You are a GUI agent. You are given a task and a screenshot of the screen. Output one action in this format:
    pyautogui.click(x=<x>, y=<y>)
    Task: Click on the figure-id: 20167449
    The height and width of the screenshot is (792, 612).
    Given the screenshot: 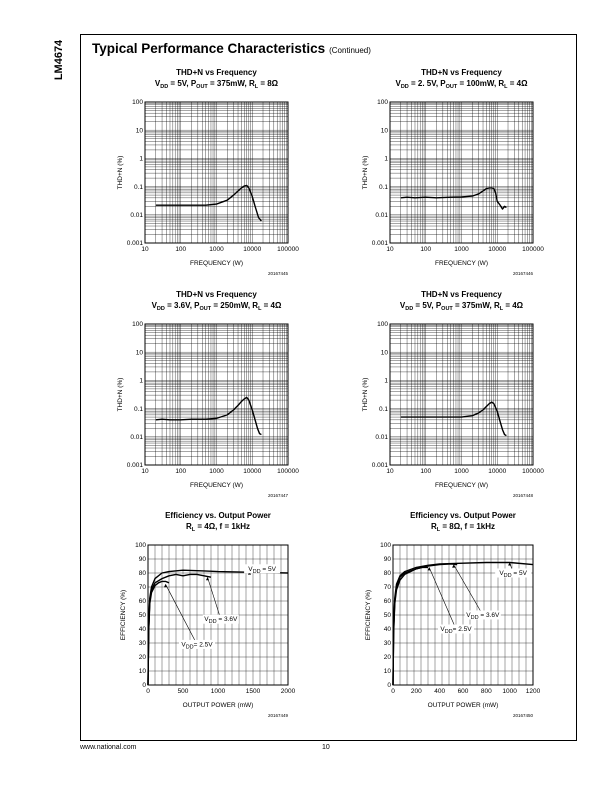 What is the action you would take?
    pyautogui.click(x=278, y=715)
    